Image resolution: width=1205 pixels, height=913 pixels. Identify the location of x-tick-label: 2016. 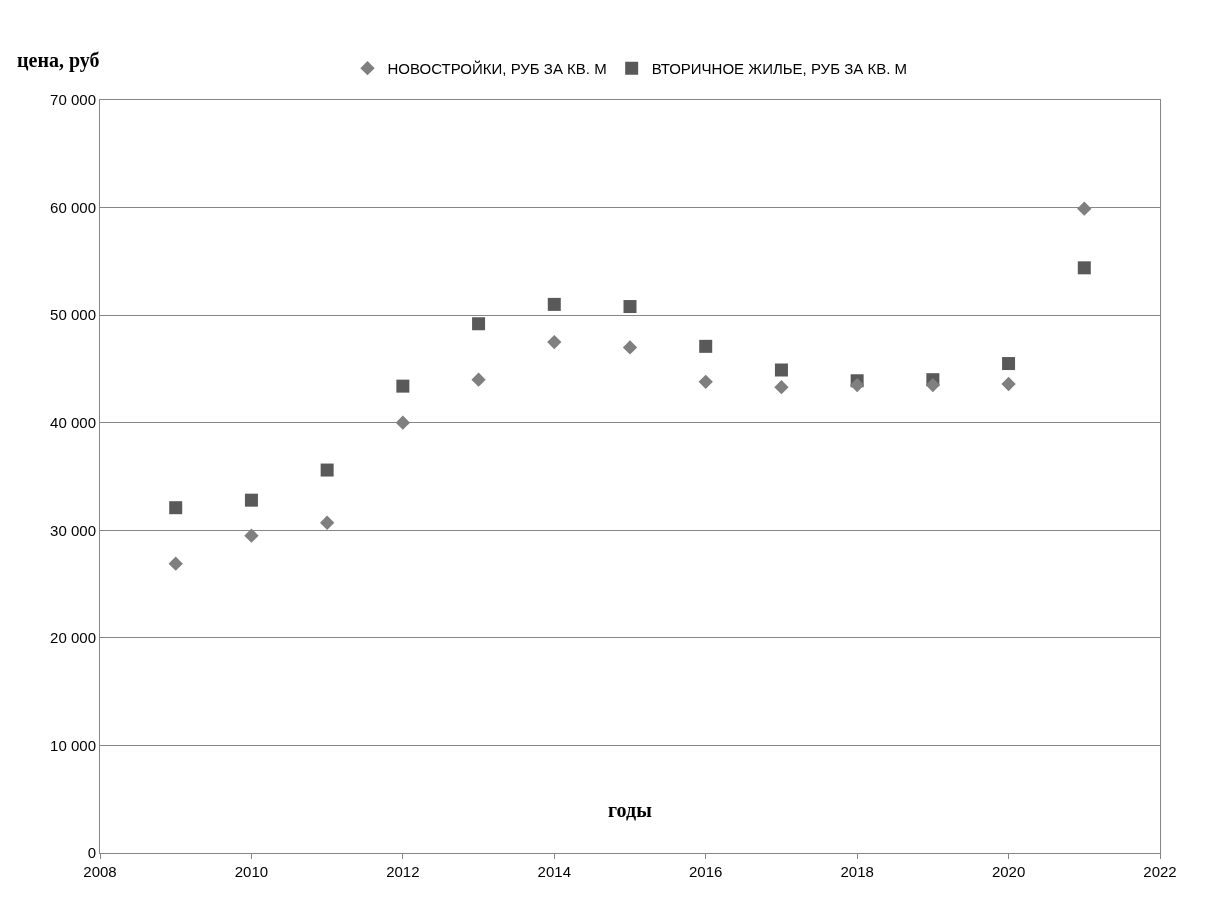
(706, 871).